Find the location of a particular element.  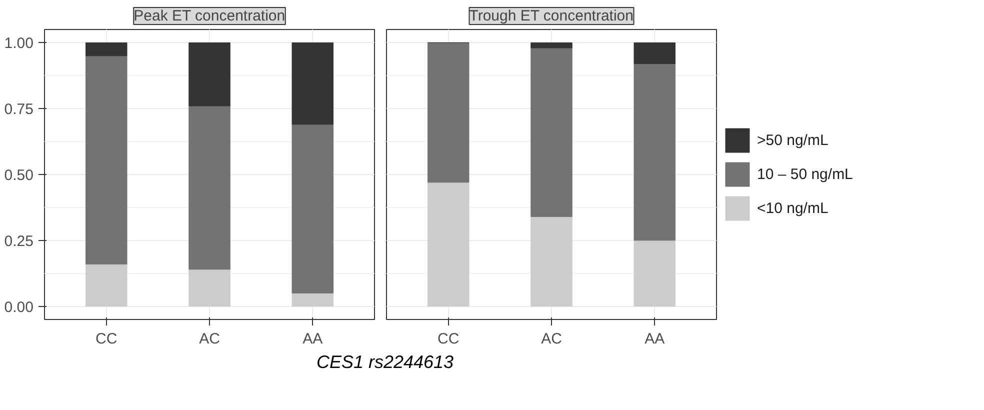

y-tick-label: 1.00 is located at coordinates (19, 43).